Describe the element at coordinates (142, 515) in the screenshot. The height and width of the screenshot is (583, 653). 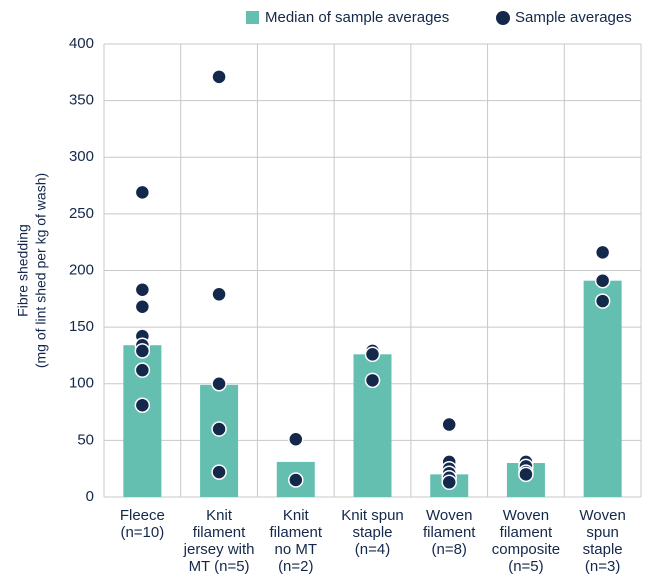
I see `x-tick-label: Fleece` at that location.